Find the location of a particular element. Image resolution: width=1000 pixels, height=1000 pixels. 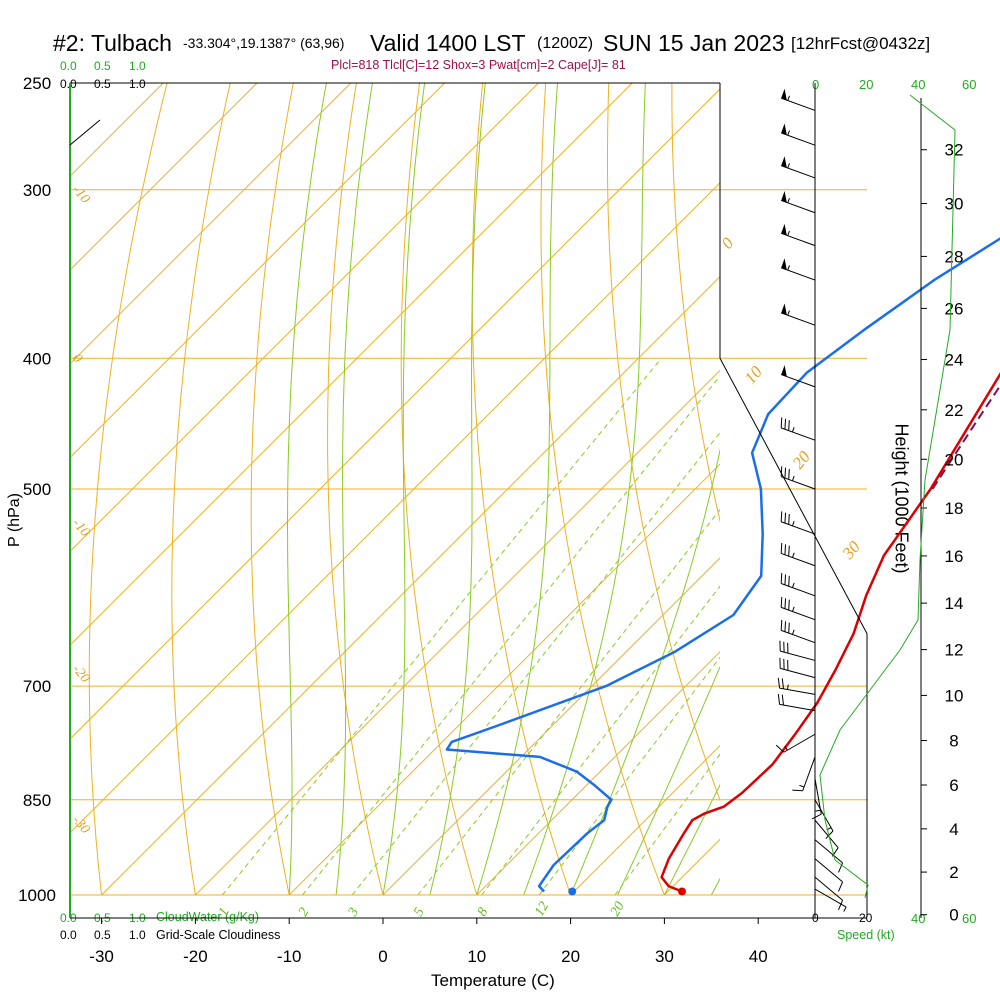

pressure-tick-label: 700 is located at coordinates (37, 686).